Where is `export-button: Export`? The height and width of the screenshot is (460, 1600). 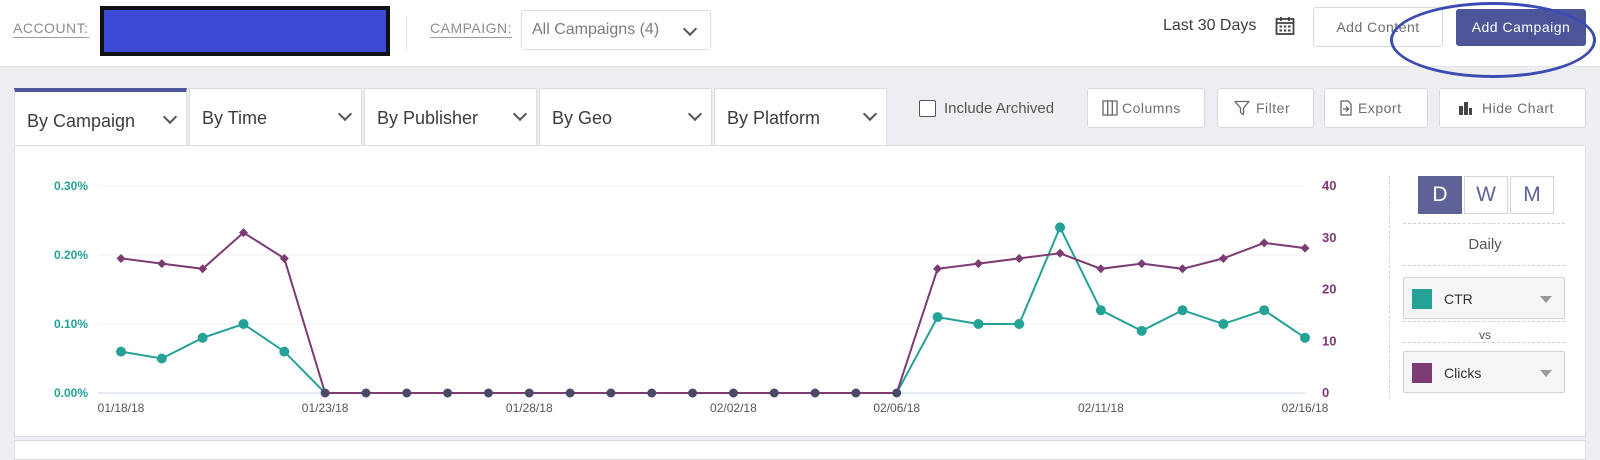 export-button: Export is located at coordinates (1376, 108).